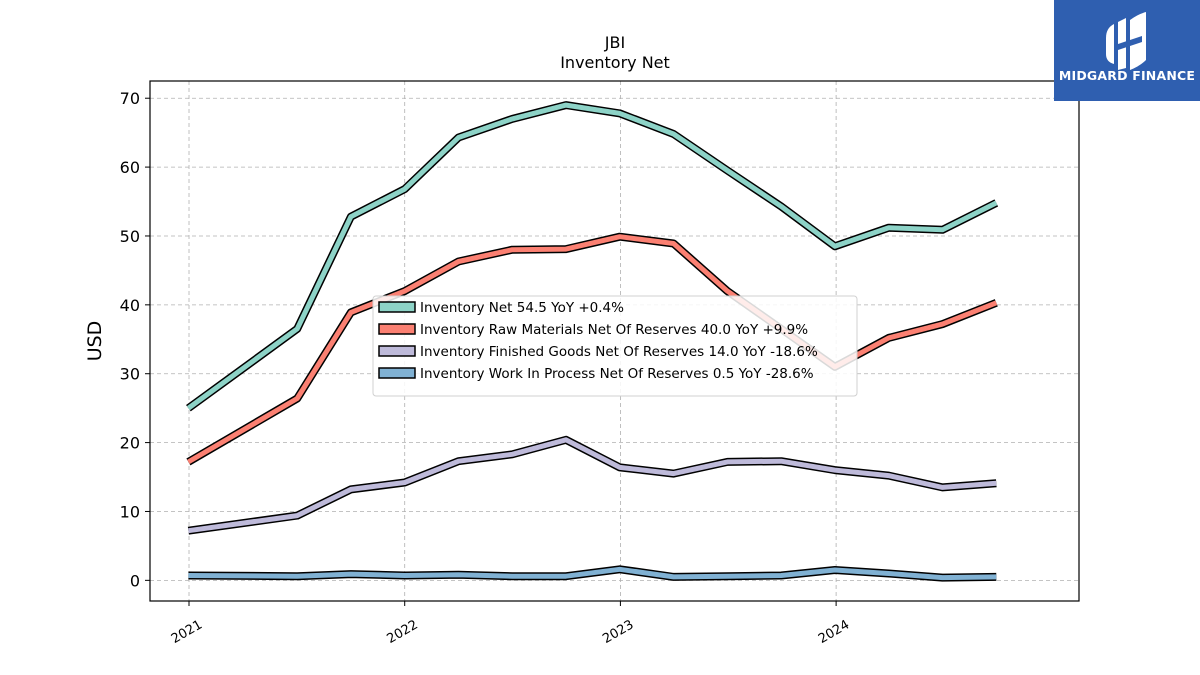 Image resolution: width=1200 pixels, height=675 pixels. I want to click on y-tick-label: 70, so click(130, 98).